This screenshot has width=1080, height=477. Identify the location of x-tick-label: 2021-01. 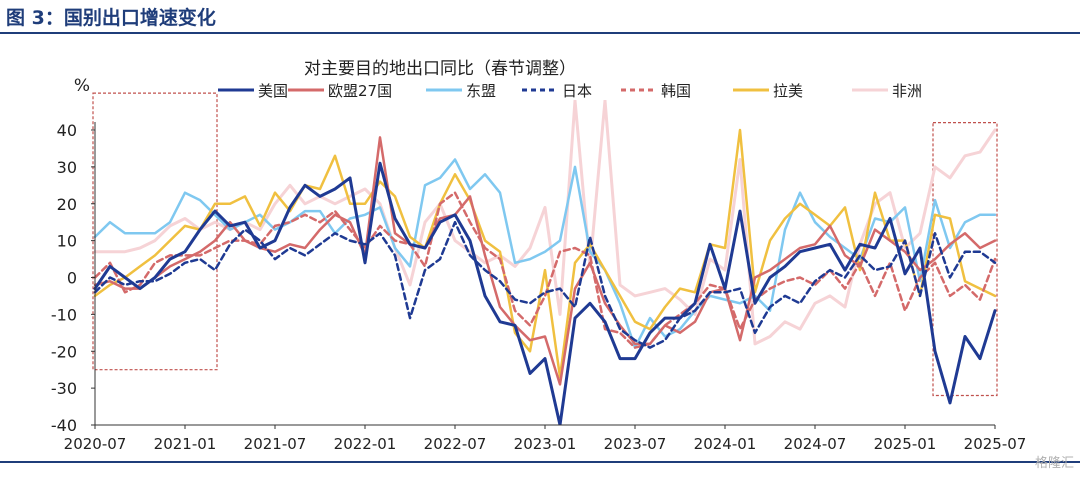
(185, 444).